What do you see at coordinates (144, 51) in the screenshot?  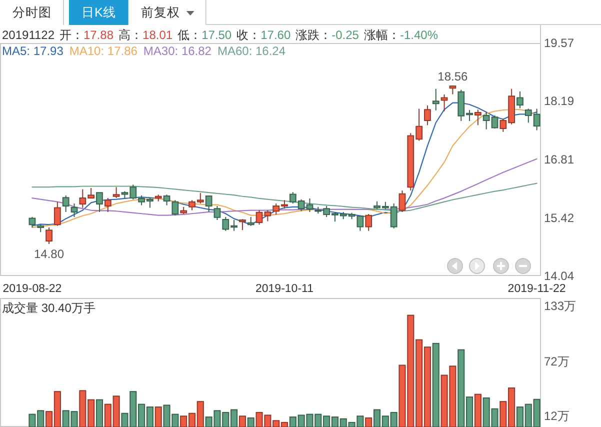 I see `legend: MA5: 17.93 MA10: 17.86 MA30: 16.82 MA60: 16.24` at bounding box center [144, 51].